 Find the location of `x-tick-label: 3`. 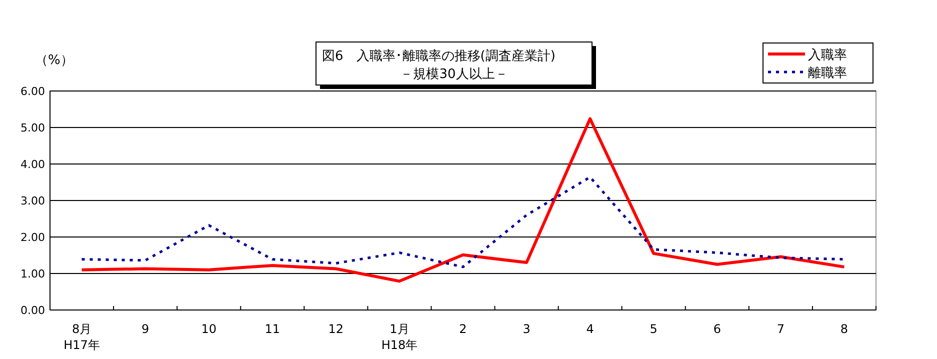

x-tick-label: 3 is located at coordinates (526, 329).